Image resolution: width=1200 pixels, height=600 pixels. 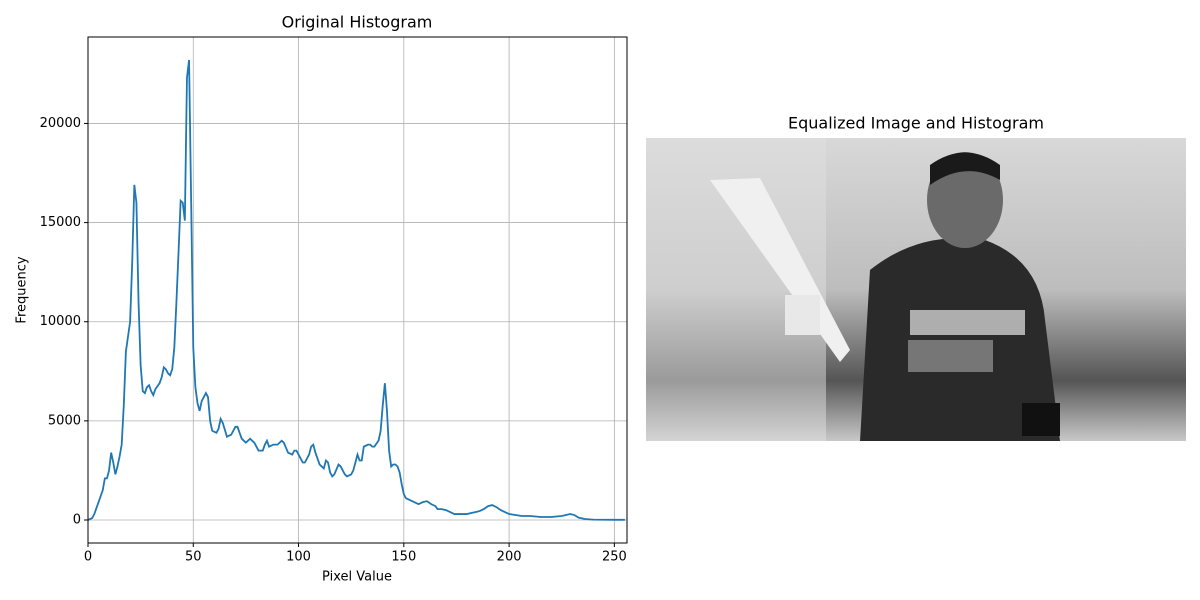 What do you see at coordinates (88, 557) in the screenshot?
I see `x-tick-label: 0` at bounding box center [88, 557].